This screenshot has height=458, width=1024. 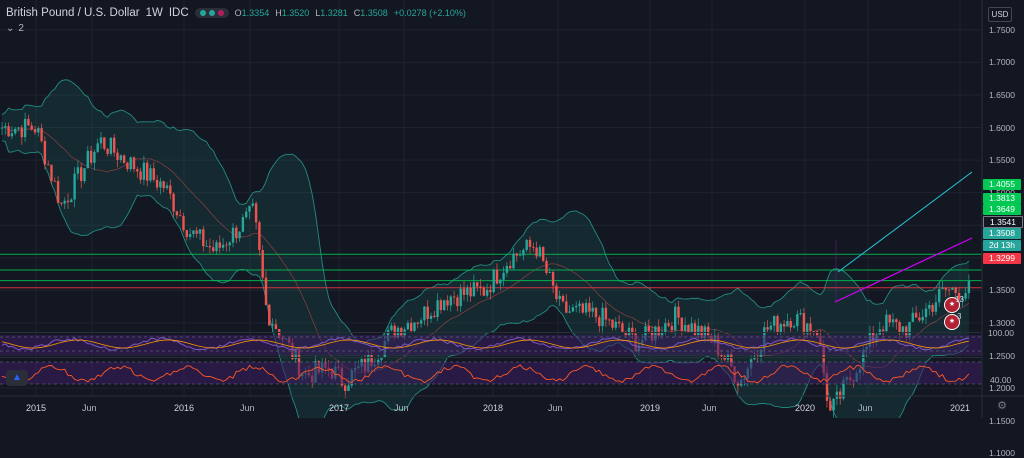 What do you see at coordinates (21, 28) in the screenshot?
I see `indicator-count: 2` at bounding box center [21, 28].